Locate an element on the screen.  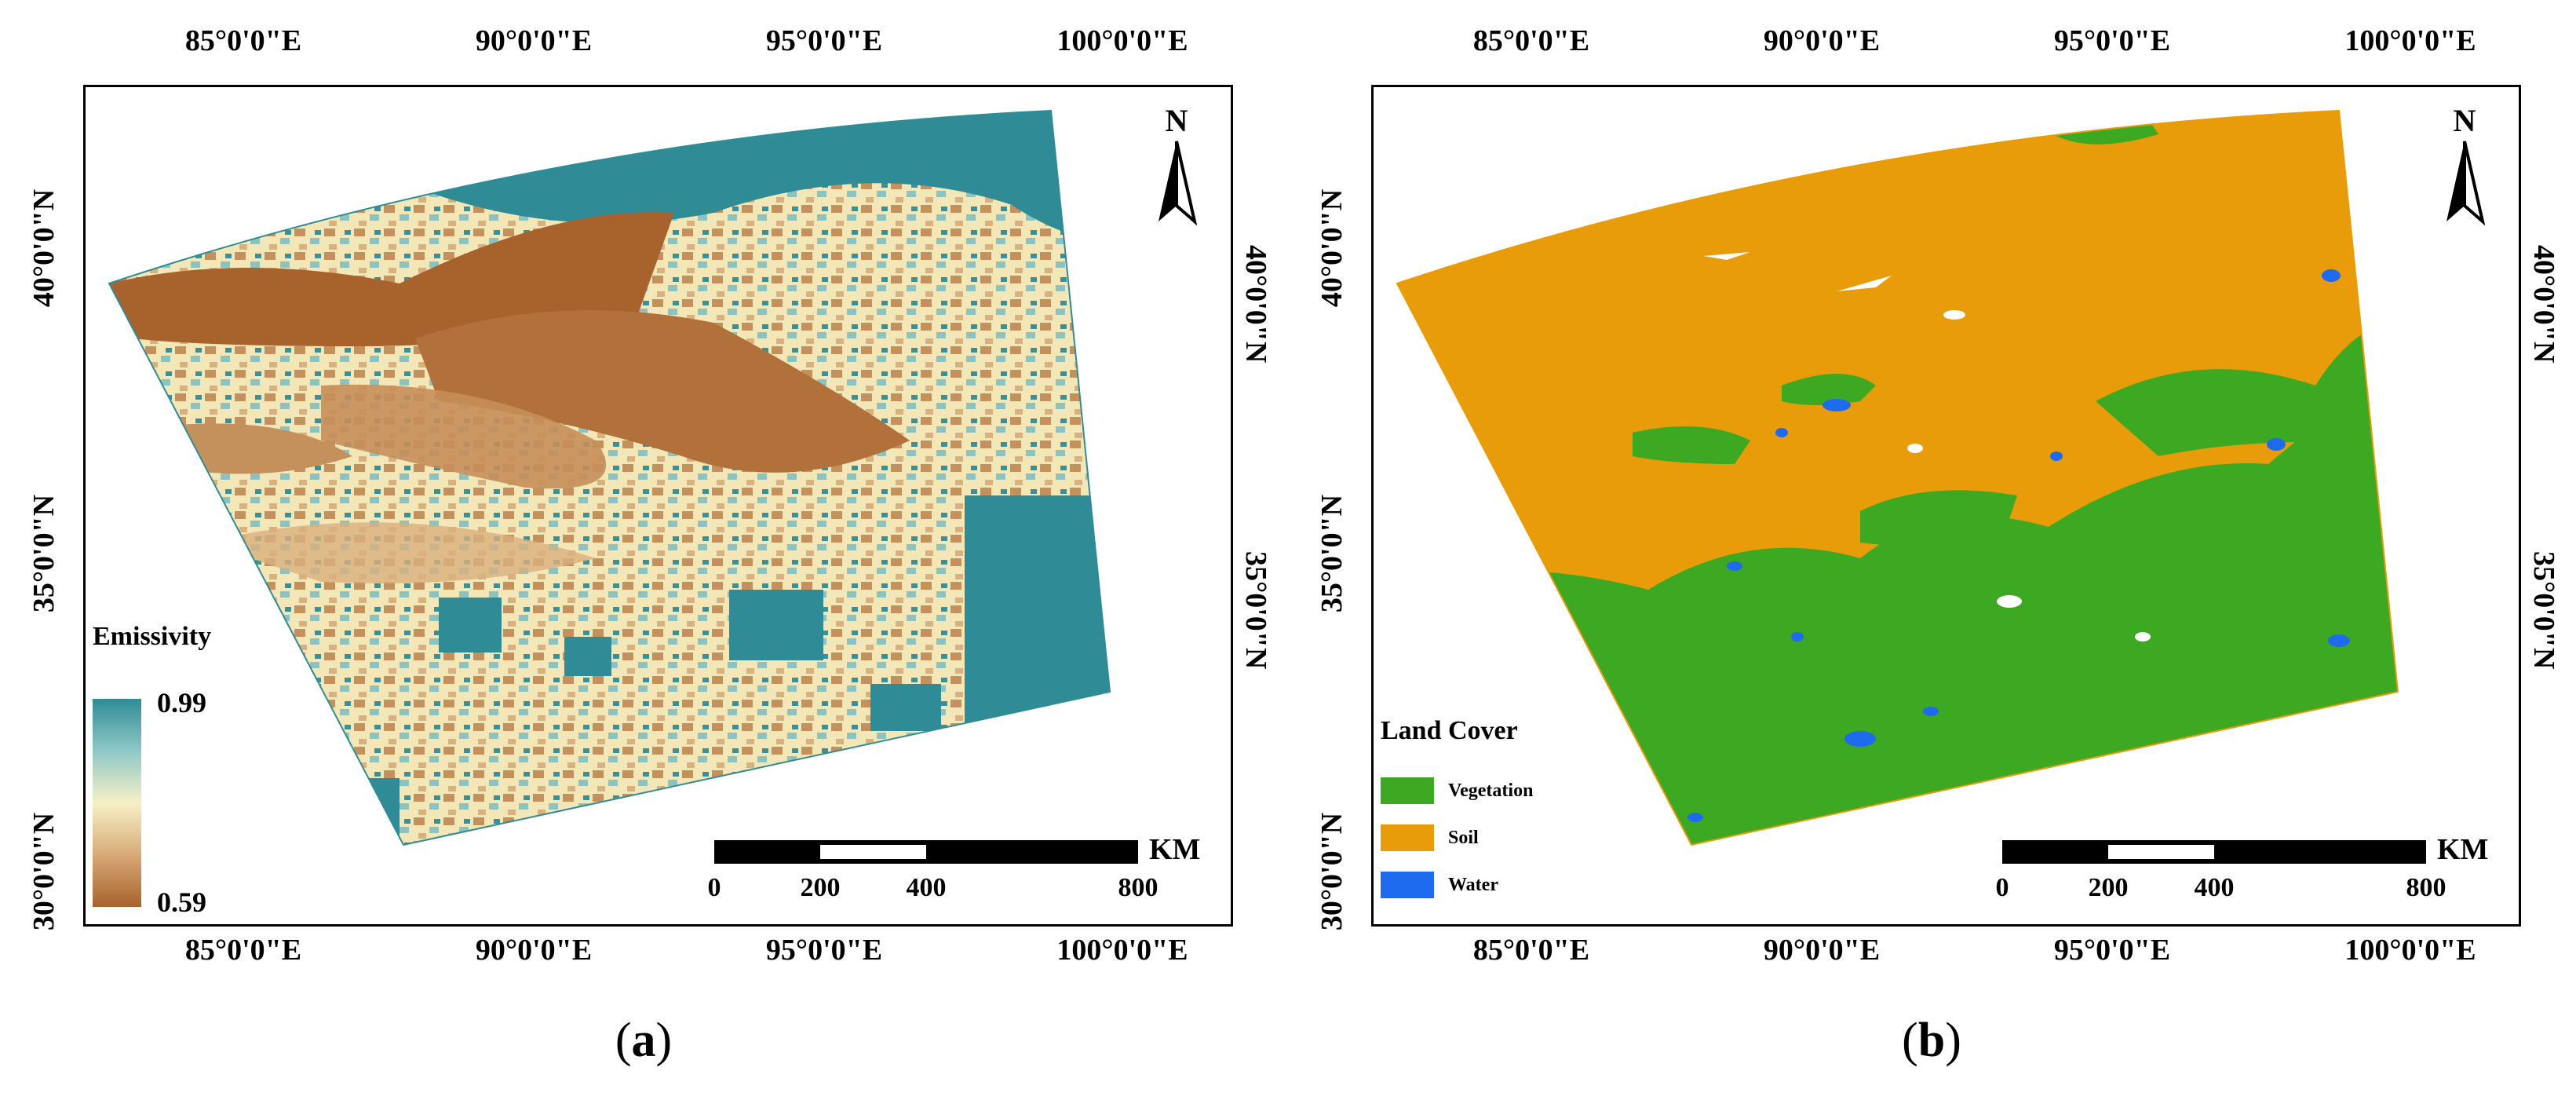
legend-max-label: 0.99 is located at coordinates (181, 702).